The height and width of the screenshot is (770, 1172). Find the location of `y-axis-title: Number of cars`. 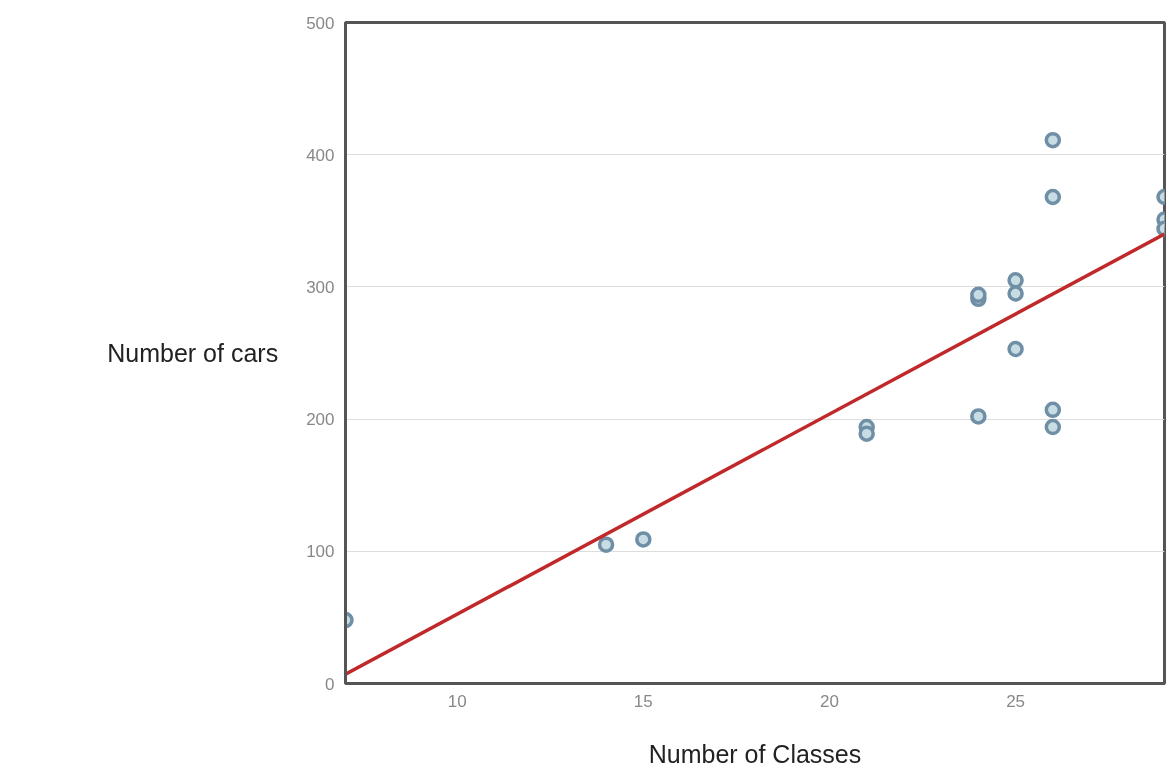

y-axis-title: Number of cars is located at coordinates (193, 353).